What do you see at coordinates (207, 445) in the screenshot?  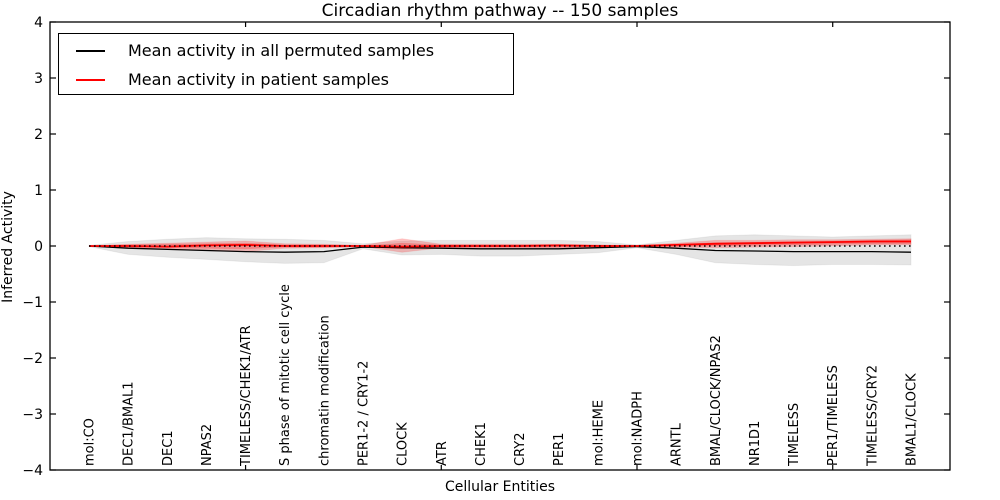 I see `x-category-label: NPAS2` at bounding box center [207, 445].